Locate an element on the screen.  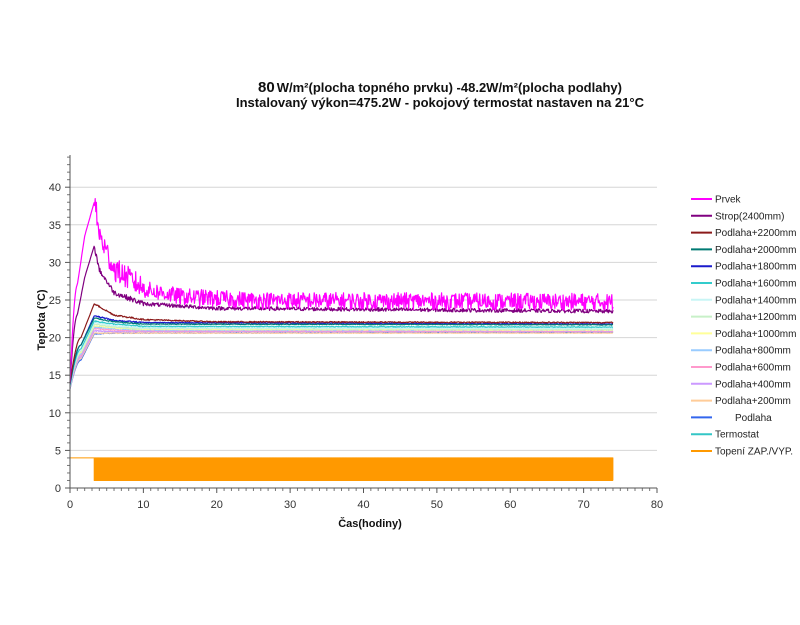
series-line-podlaha-1600mm is located at coordinates (341, 353).